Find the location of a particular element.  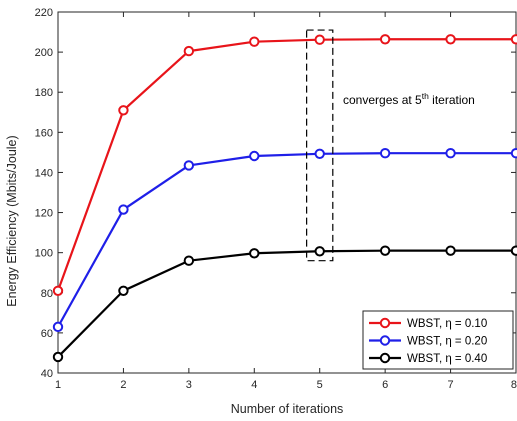

x-tick-label: 3 is located at coordinates (189, 385).